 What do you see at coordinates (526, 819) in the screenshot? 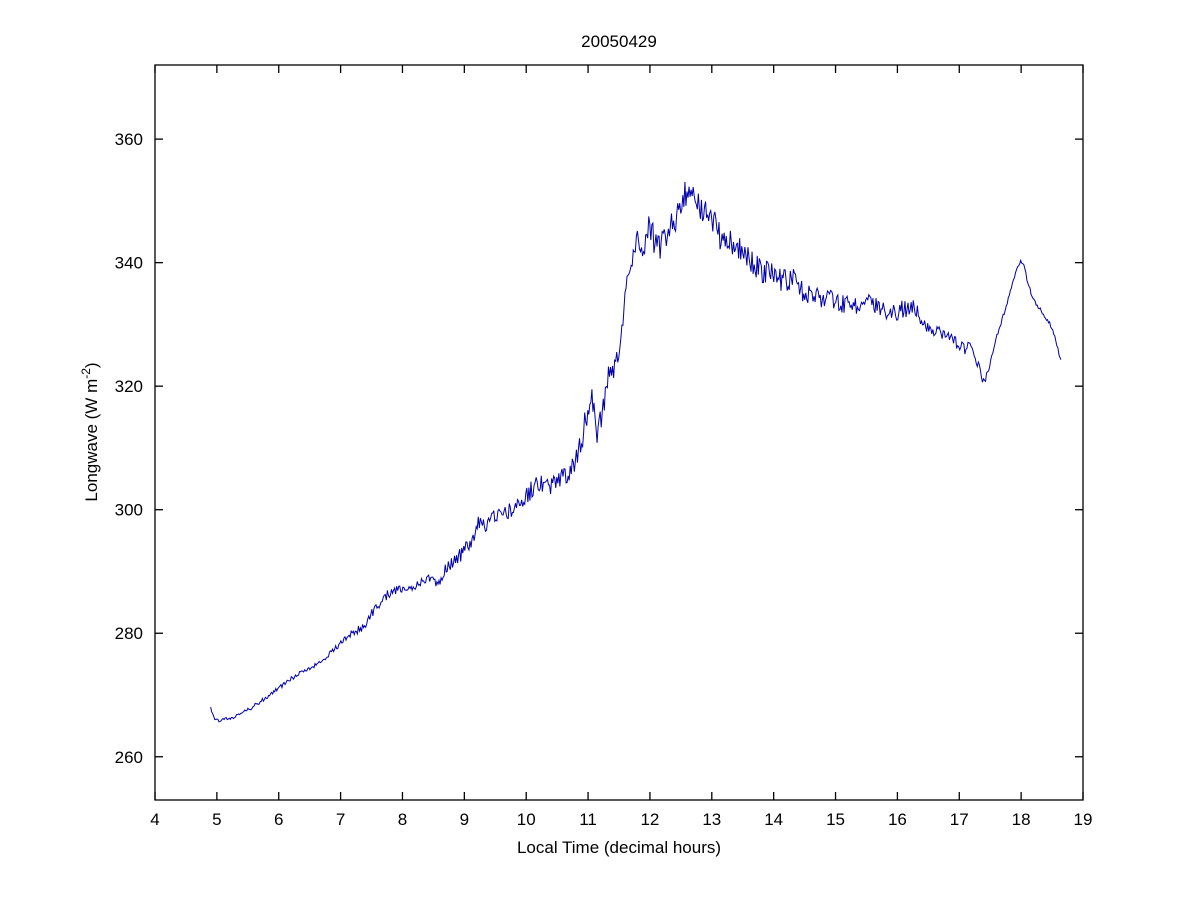
I see `x-tick-label: 10` at bounding box center [526, 819].